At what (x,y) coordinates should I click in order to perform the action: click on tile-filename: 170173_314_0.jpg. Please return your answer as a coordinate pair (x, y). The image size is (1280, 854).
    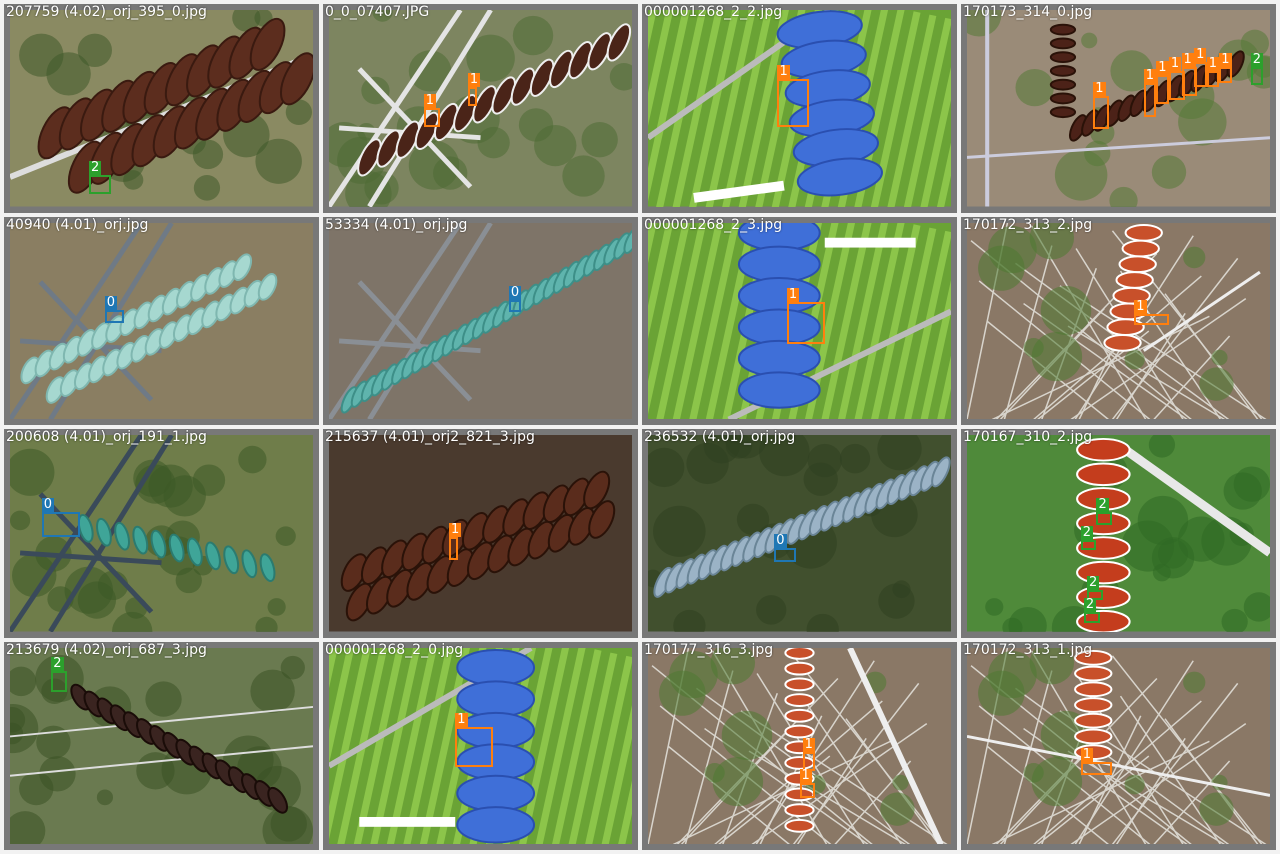
    Looking at the image, I should click on (1028, 12).